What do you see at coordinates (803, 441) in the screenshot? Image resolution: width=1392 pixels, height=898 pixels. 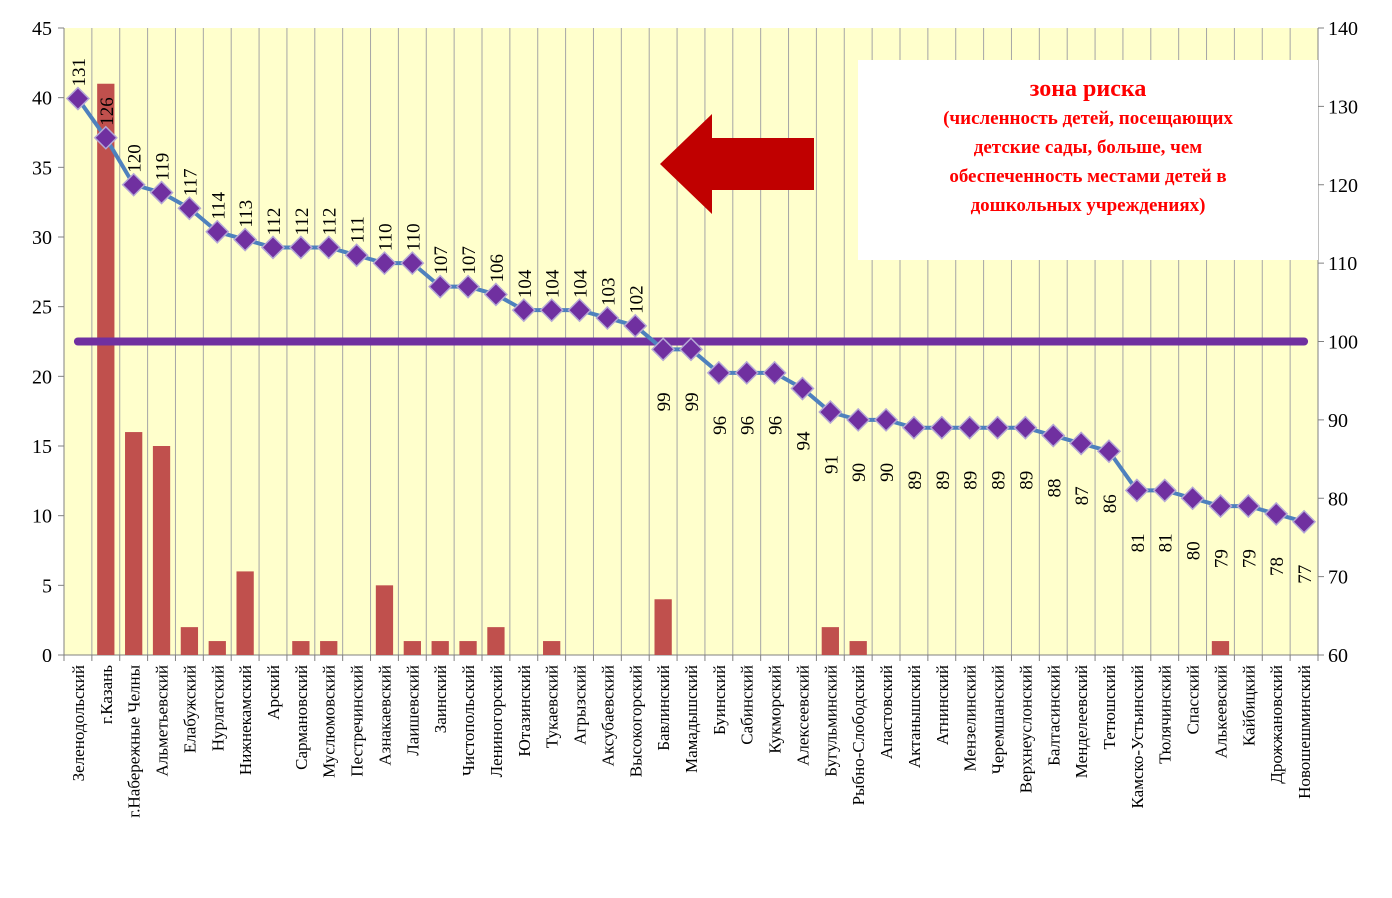 I see `data-label: 94` at bounding box center [803, 441].